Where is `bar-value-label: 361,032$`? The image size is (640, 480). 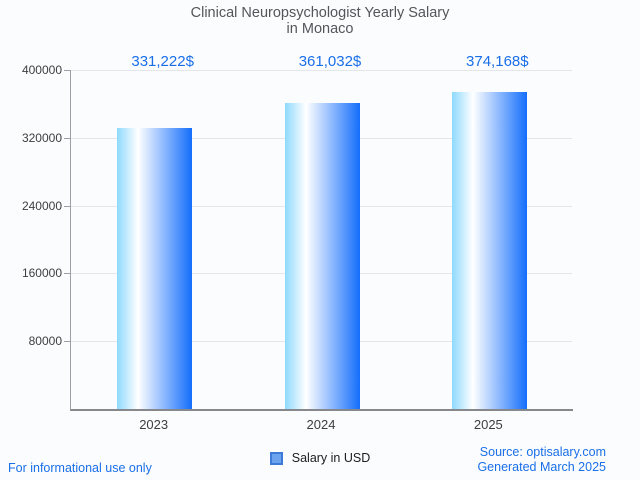
bar-value-label: 361,032$ is located at coordinates (330, 61).